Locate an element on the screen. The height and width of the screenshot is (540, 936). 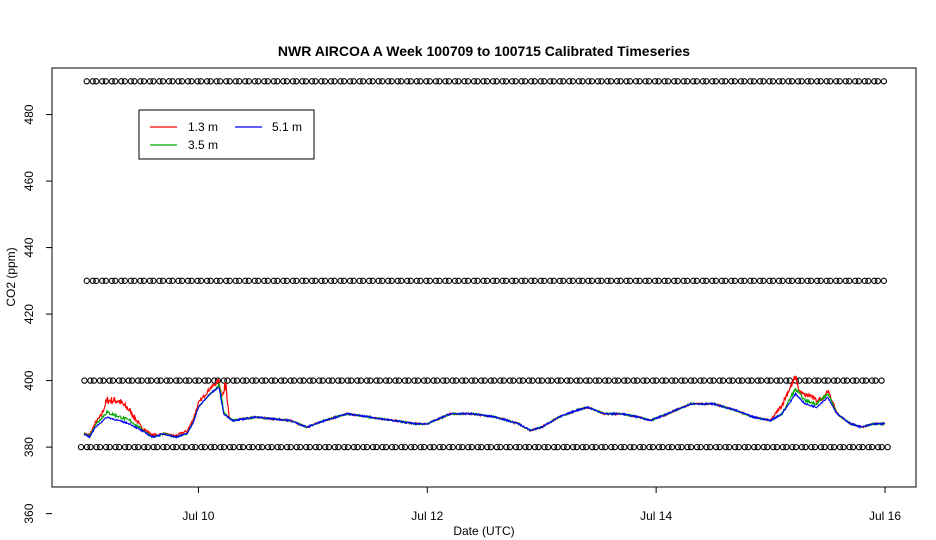
x-axis-label: Date (UTC) is located at coordinates (483, 531).